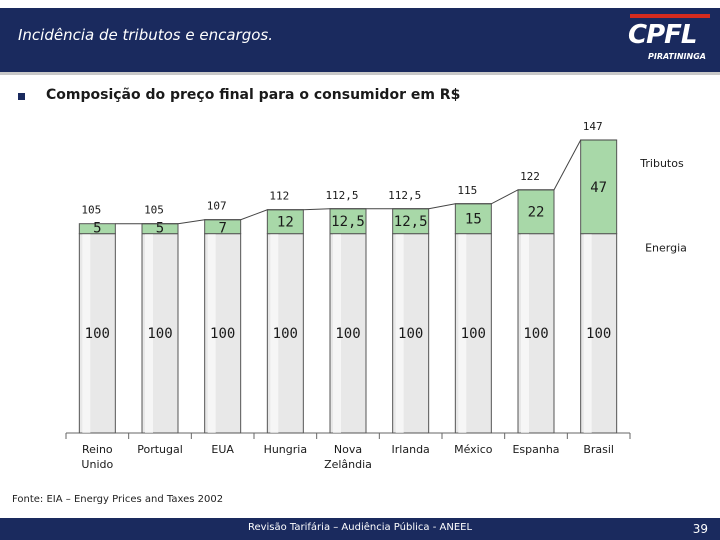  I want to click on category-label: Reino, so click(97, 449).